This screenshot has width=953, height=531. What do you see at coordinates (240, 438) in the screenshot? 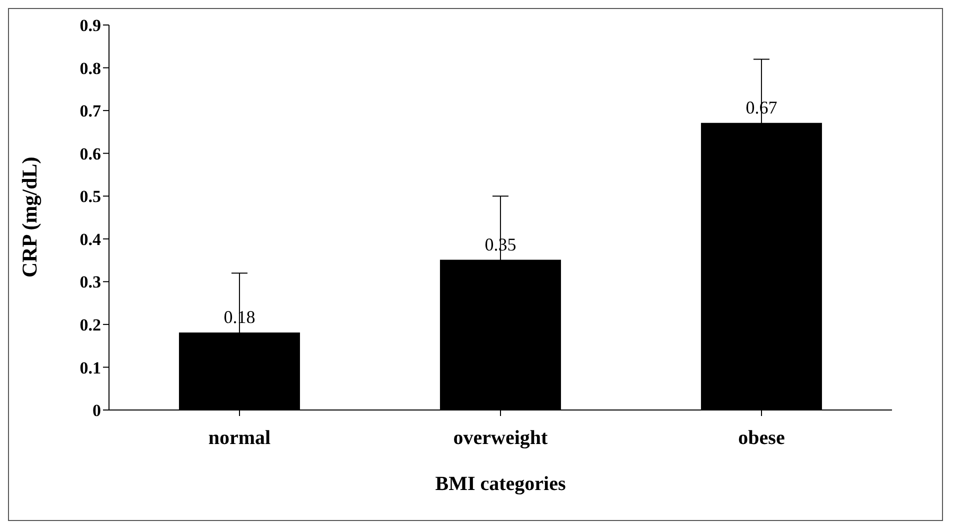
I see `x-tick-label: normal` at bounding box center [240, 438].